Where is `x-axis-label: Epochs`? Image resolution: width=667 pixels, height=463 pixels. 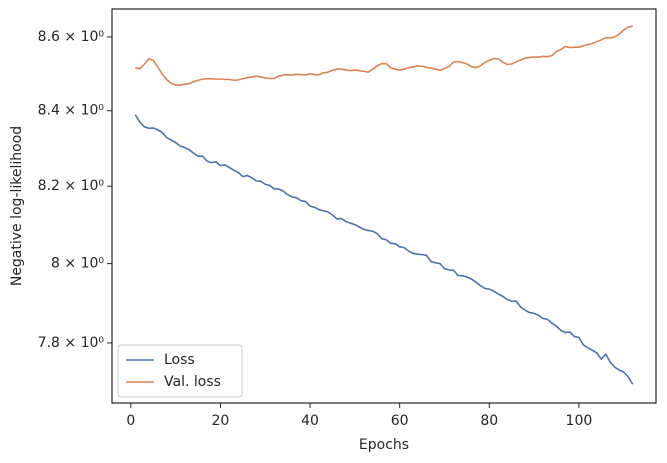
x-axis-label: Epochs is located at coordinates (384, 445).